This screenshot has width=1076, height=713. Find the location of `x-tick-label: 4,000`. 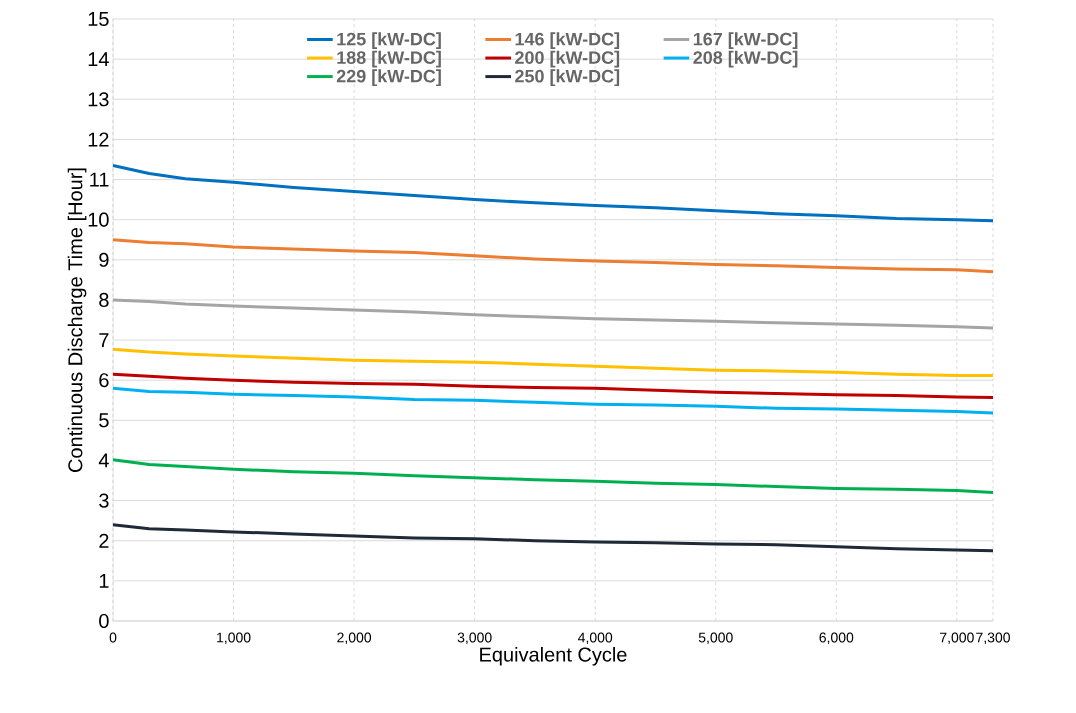

x-tick-label: 4,000 is located at coordinates (595, 638).